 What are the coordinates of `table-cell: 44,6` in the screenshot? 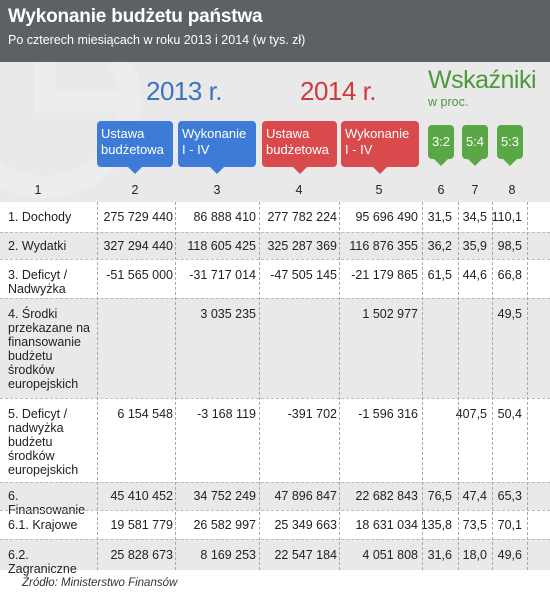 It's located at (474, 275).